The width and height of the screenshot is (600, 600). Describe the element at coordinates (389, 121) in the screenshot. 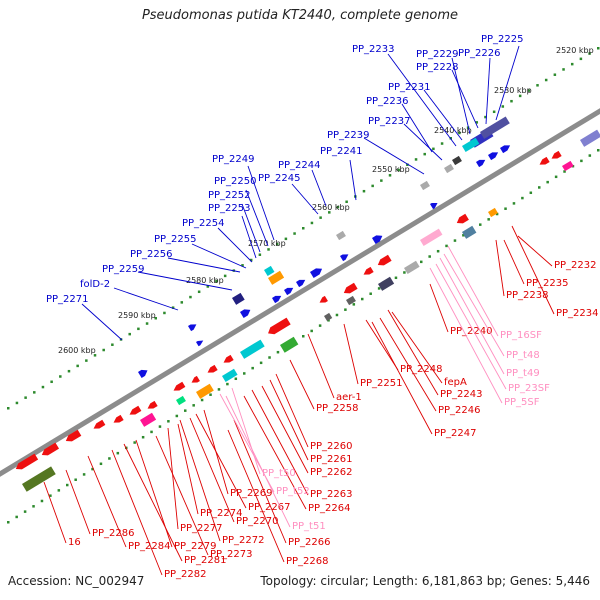

I see `forward-gene-label: PP_2237` at that location.